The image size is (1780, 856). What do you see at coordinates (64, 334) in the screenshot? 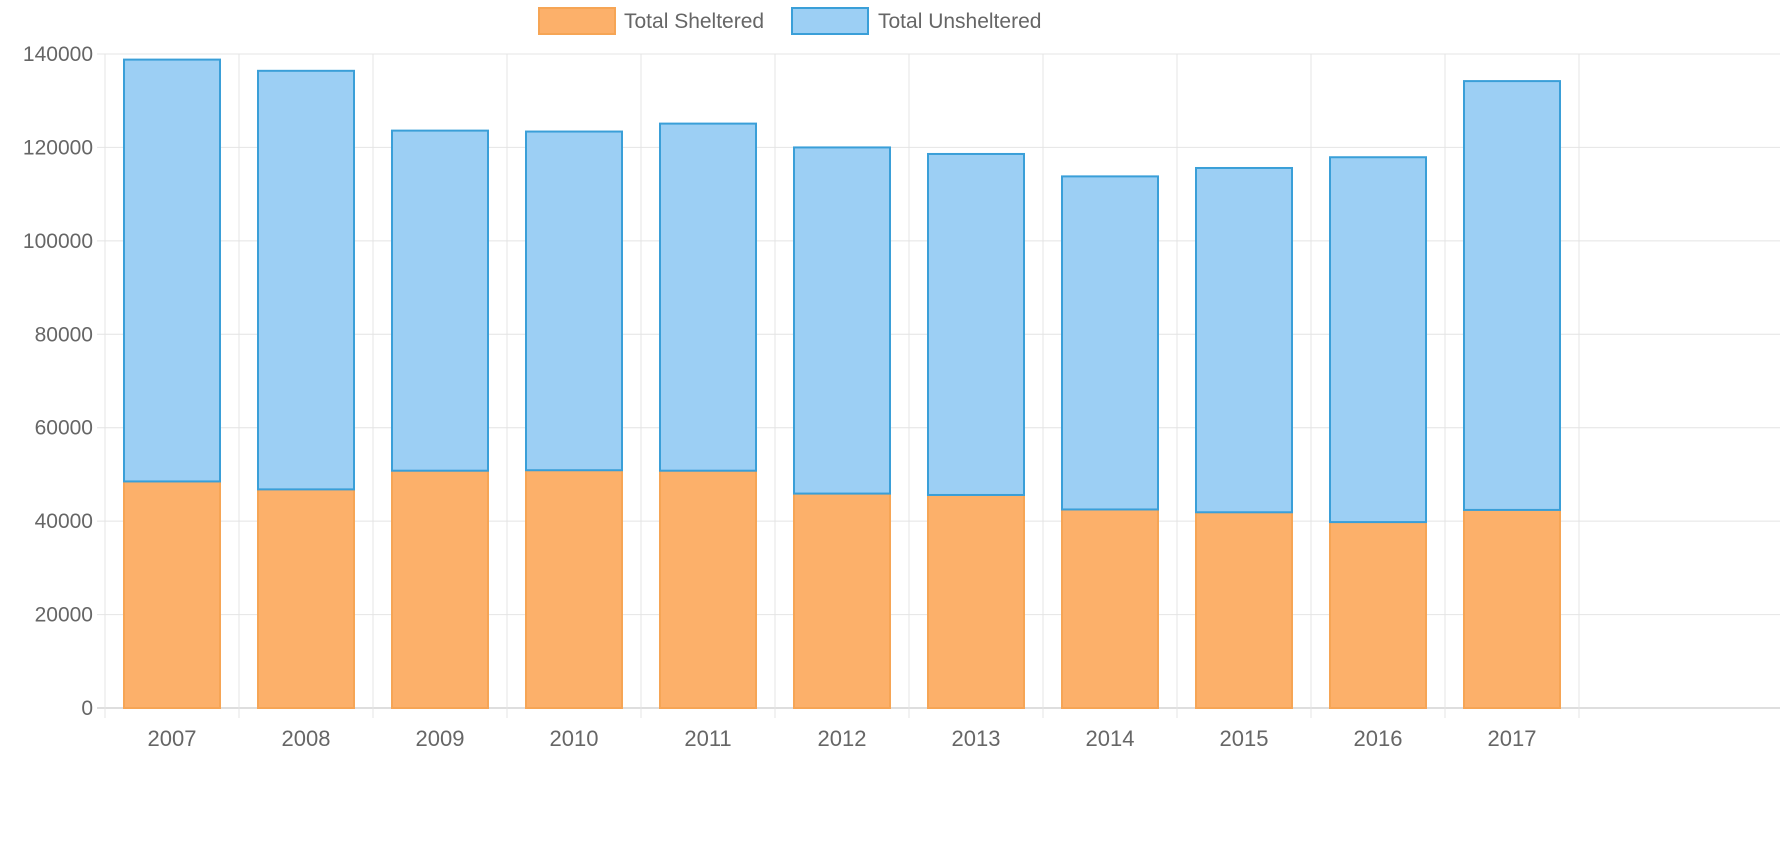
I see `y-tick-label: 80000` at bounding box center [64, 334].